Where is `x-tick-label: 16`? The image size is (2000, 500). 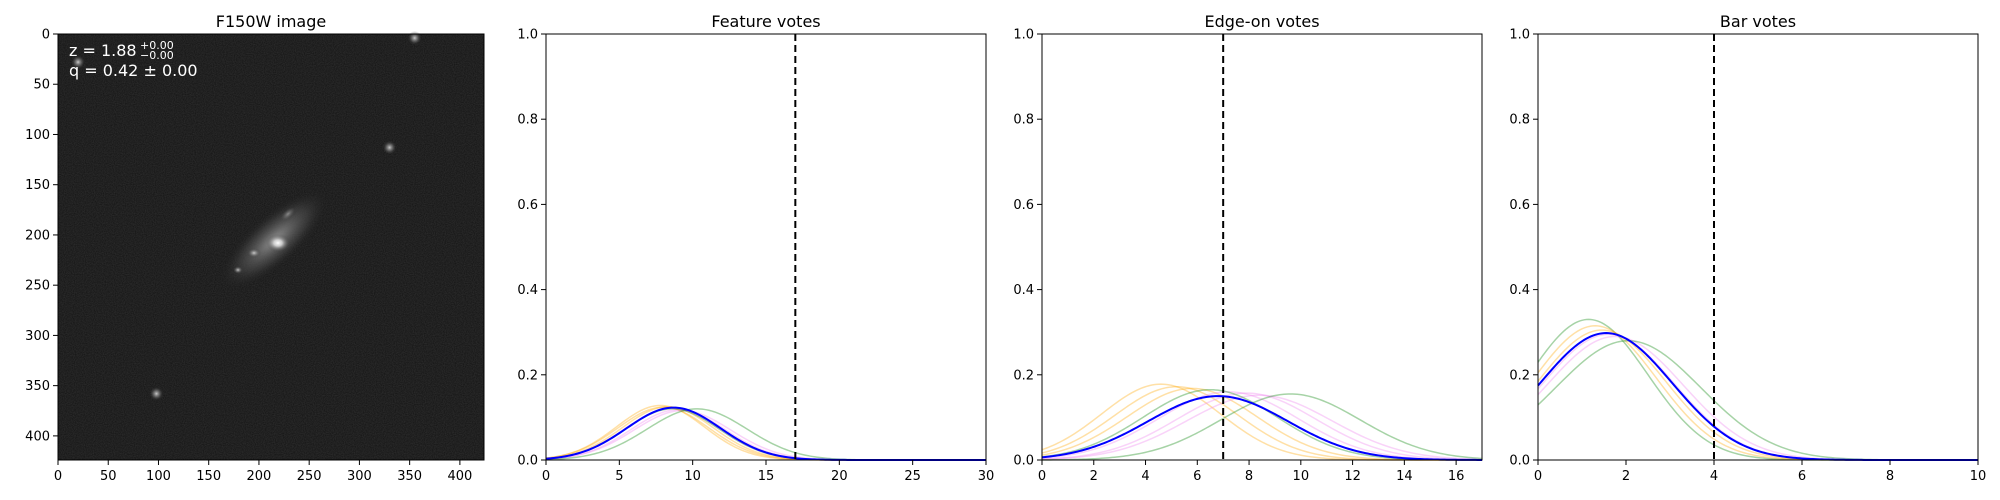 x-tick-label: 16 is located at coordinates (1456, 476).